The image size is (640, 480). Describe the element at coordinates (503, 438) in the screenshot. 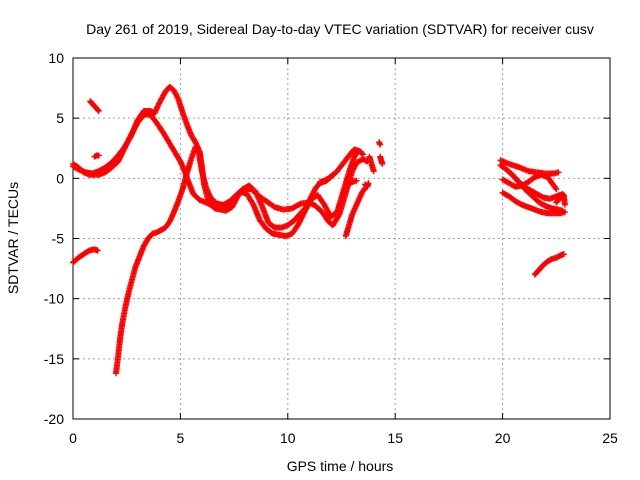

I see `x-tick-label: 20` at that location.